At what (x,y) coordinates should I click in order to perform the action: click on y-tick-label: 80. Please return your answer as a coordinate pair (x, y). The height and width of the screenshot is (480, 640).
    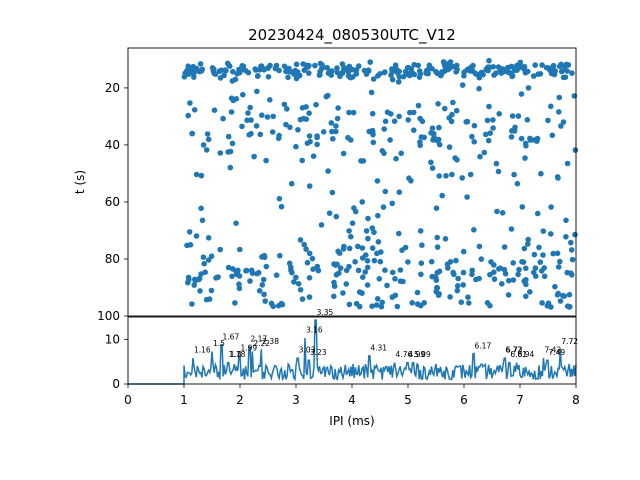
    Looking at the image, I should click on (112, 259).